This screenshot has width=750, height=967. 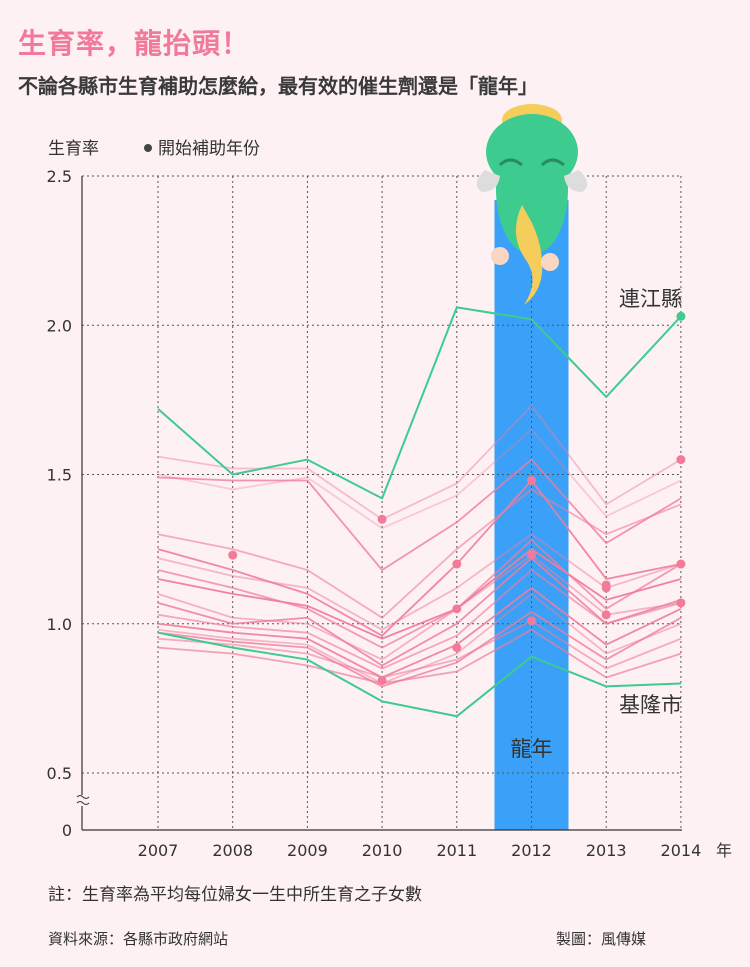 What do you see at coordinates (419, 403) in the screenshot?
I see `series-line-連江縣` at bounding box center [419, 403].